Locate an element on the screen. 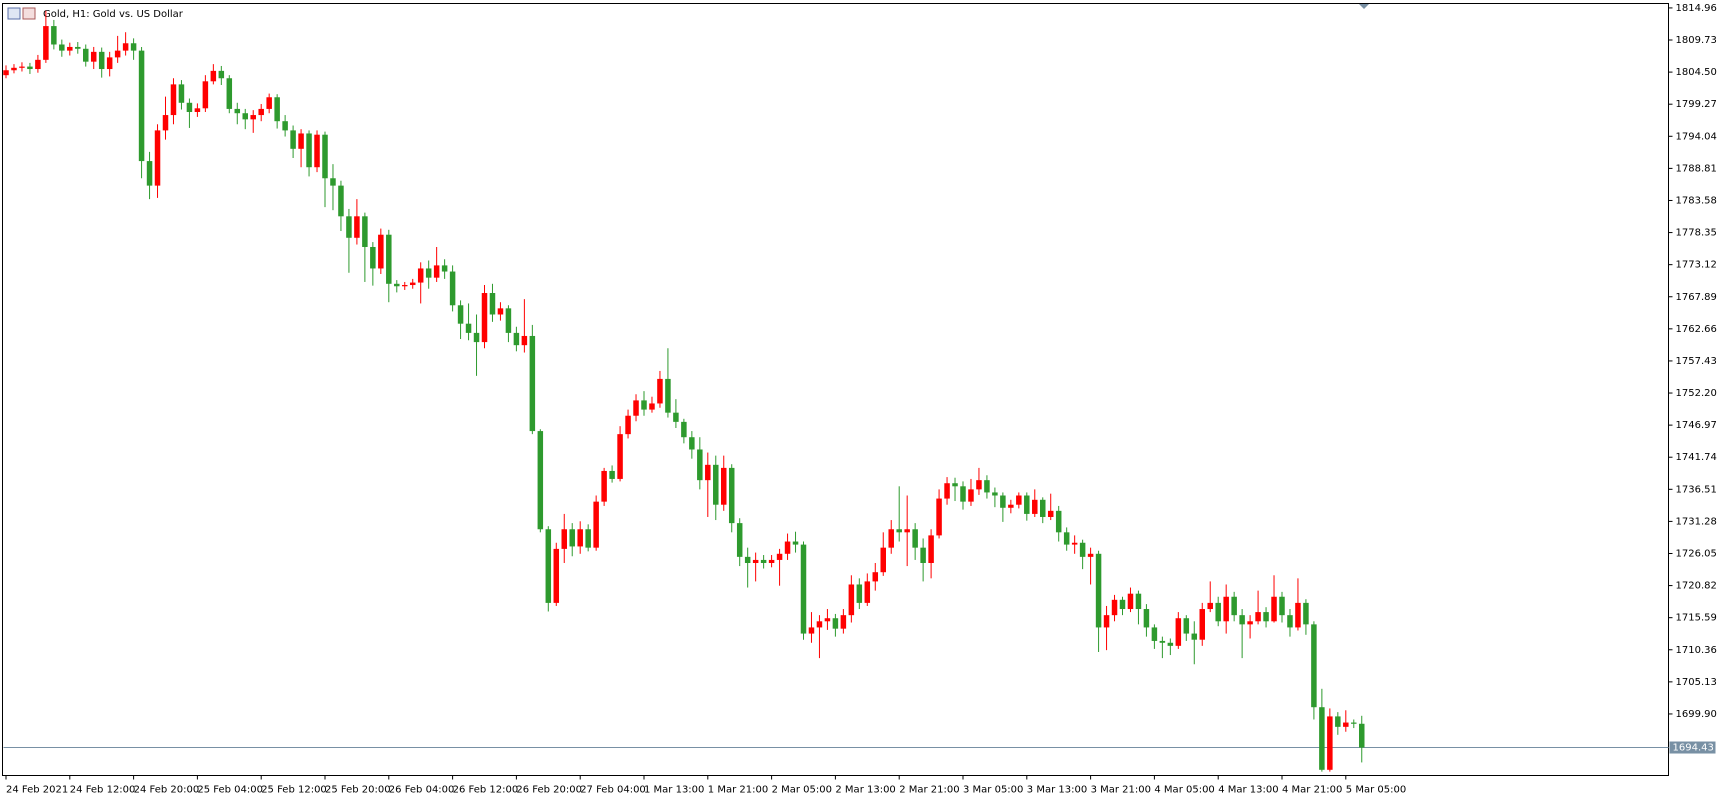  price-tag-label: 1694.43 is located at coordinates (1693, 748).